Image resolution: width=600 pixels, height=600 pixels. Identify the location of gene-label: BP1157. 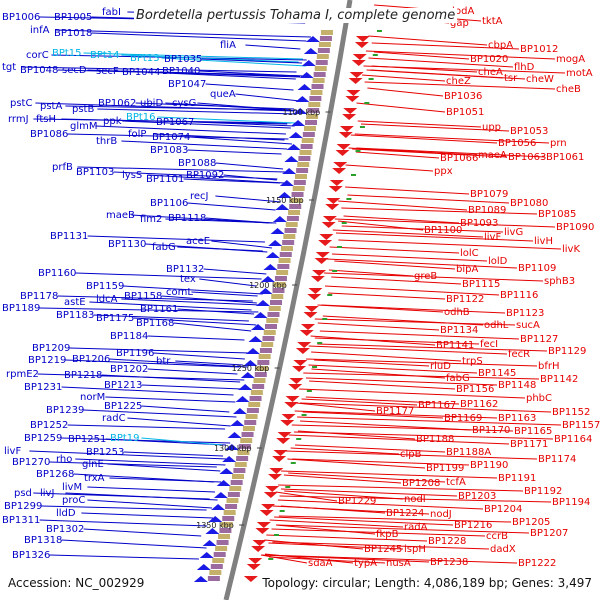
(581, 425).